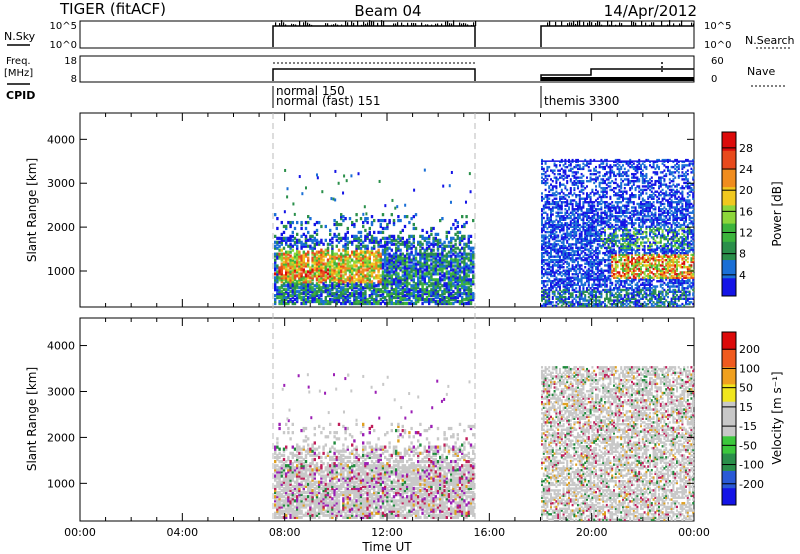  I want to click on nsearch-label: N.Search, so click(770, 40).